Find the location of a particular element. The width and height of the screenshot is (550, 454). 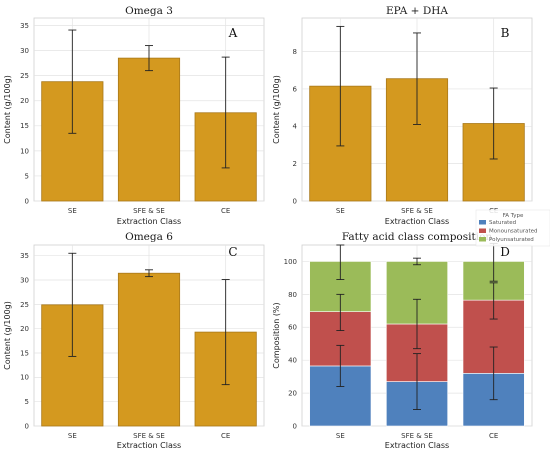

legend-label: Monounsaturated is located at coordinates (513, 232).